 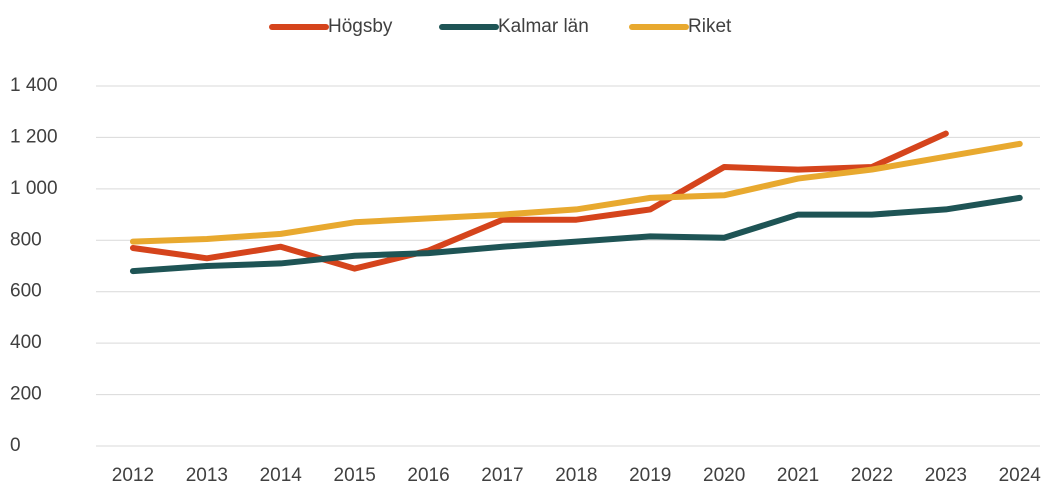 What do you see at coordinates (26, 239) in the screenshot?
I see `y-tick-label: 800` at bounding box center [26, 239].